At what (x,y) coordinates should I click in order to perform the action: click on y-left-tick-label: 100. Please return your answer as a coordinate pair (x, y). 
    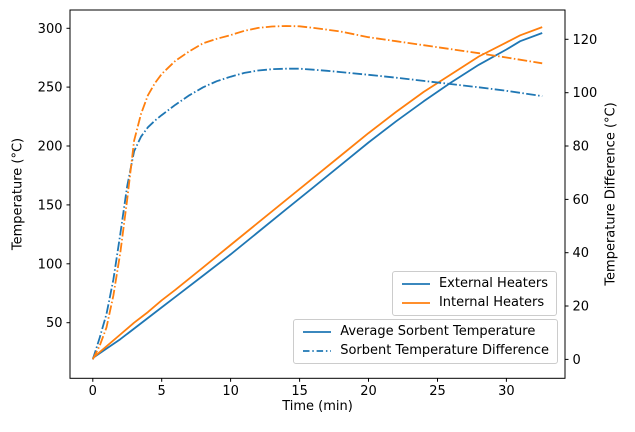
    Looking at the image, I should click on (50, 264).